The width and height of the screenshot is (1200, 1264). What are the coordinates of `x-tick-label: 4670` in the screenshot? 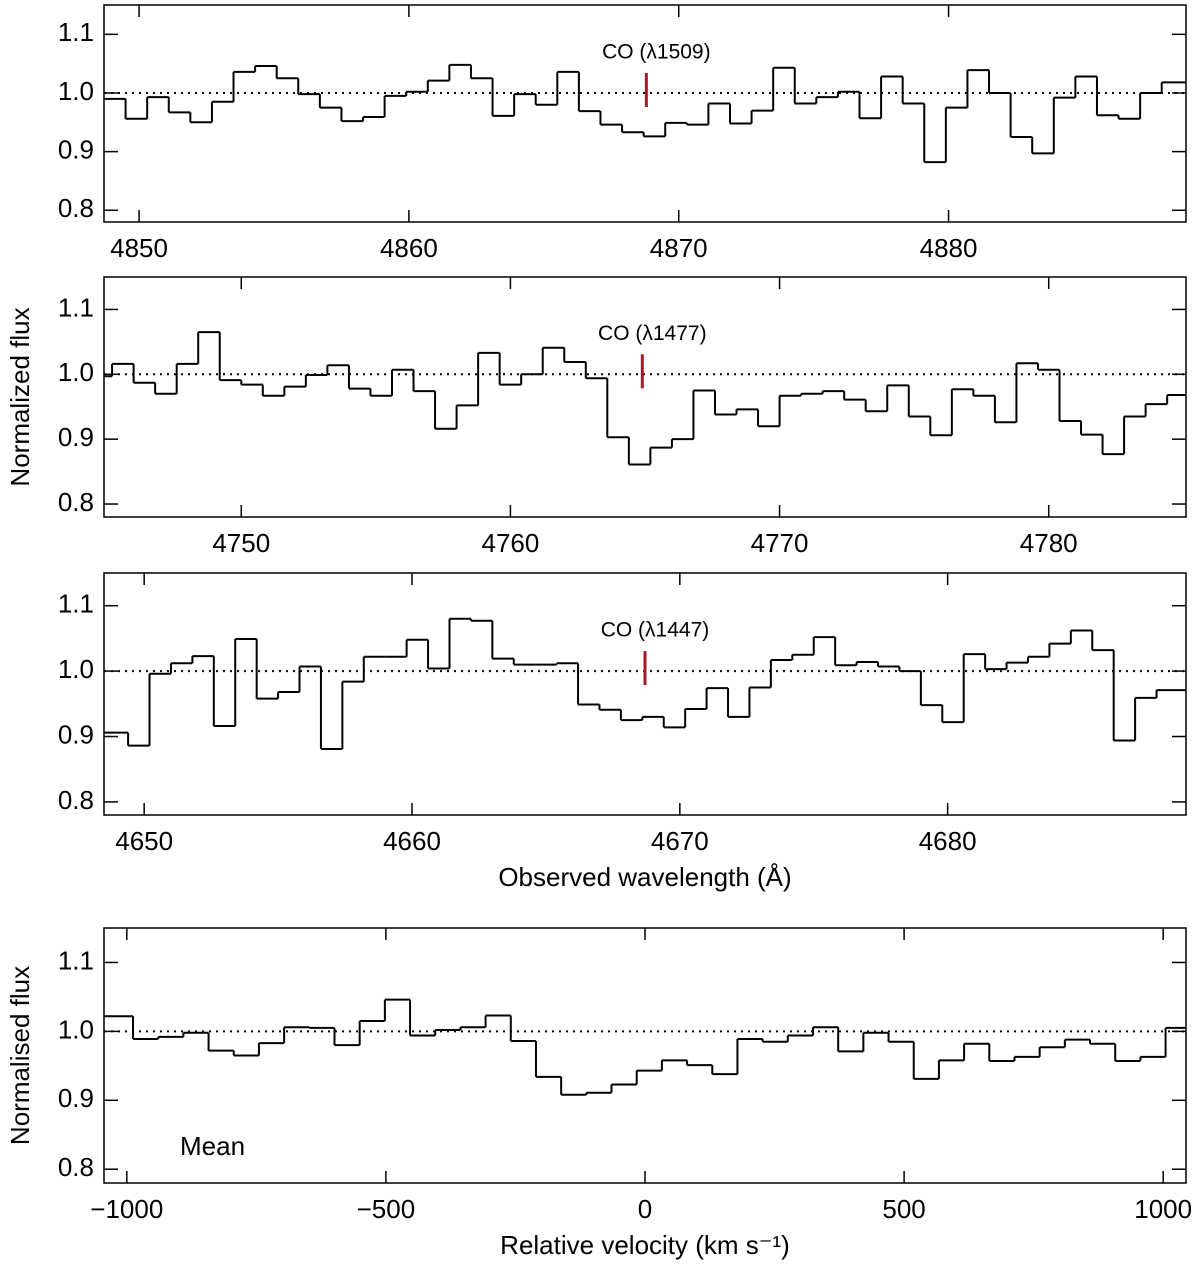 It's located at (680, 841).